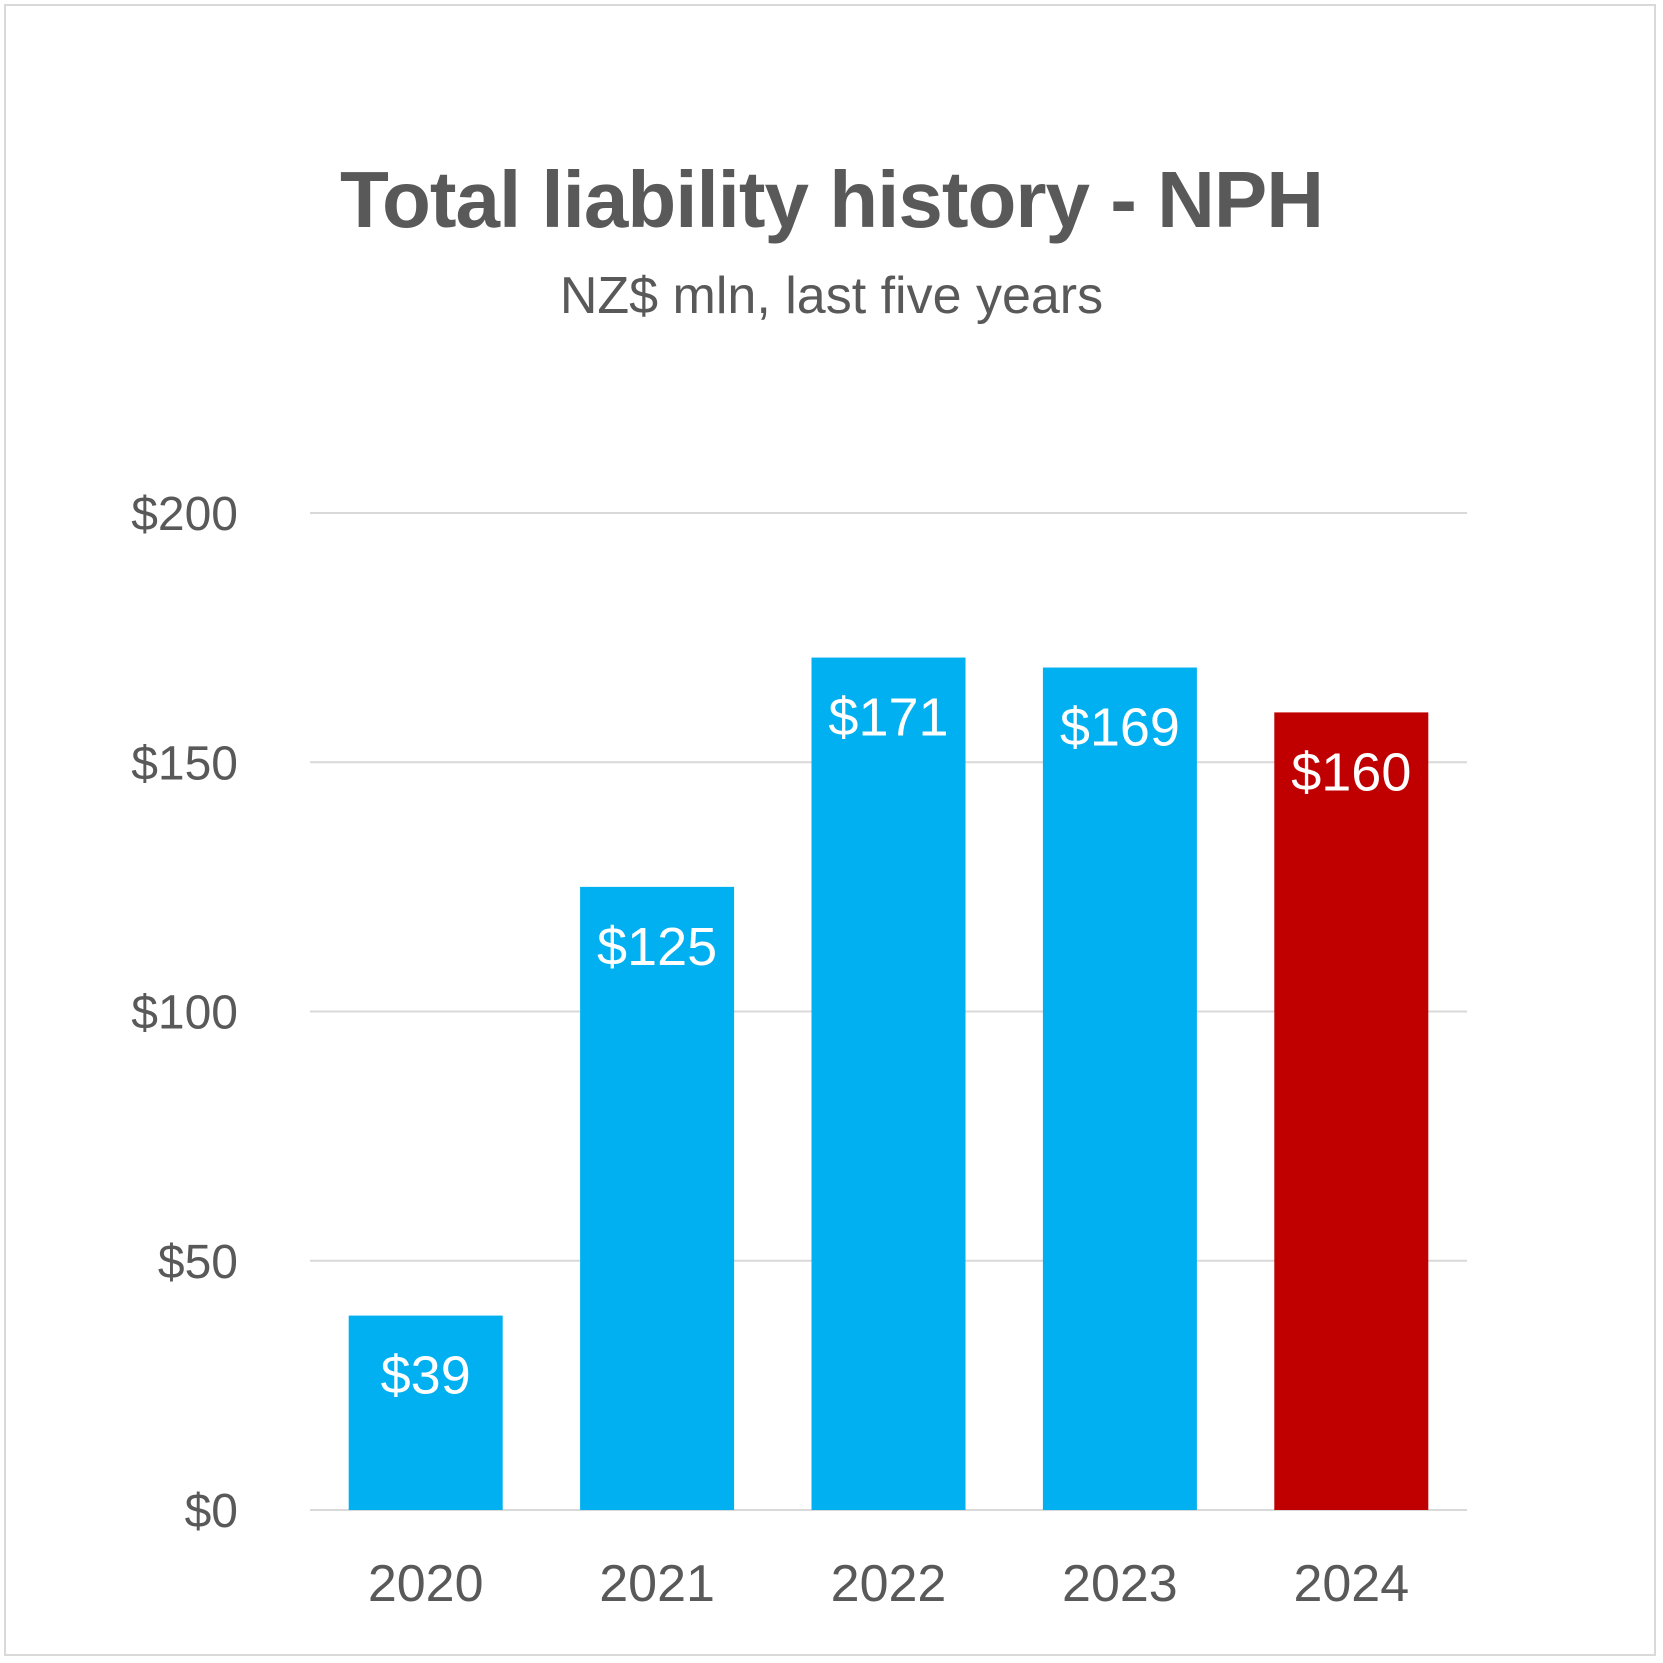 Image resolution: width=1663 pixels, height=1663 pixels. What do you see at coordinates (1351, 1584) in the screenshot?
I see `x-tick-label-2024: 2024` at bounding box center [1351, 1584].